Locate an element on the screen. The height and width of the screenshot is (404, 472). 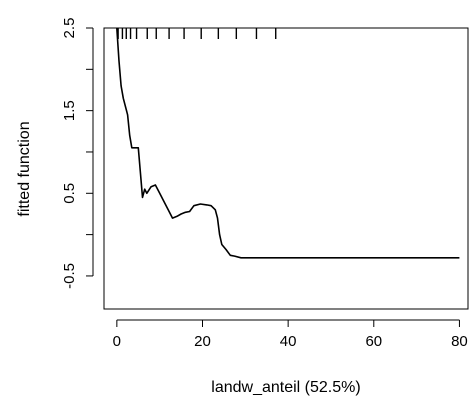
x-tick-label: 0 is located at coordinates (117, 341).